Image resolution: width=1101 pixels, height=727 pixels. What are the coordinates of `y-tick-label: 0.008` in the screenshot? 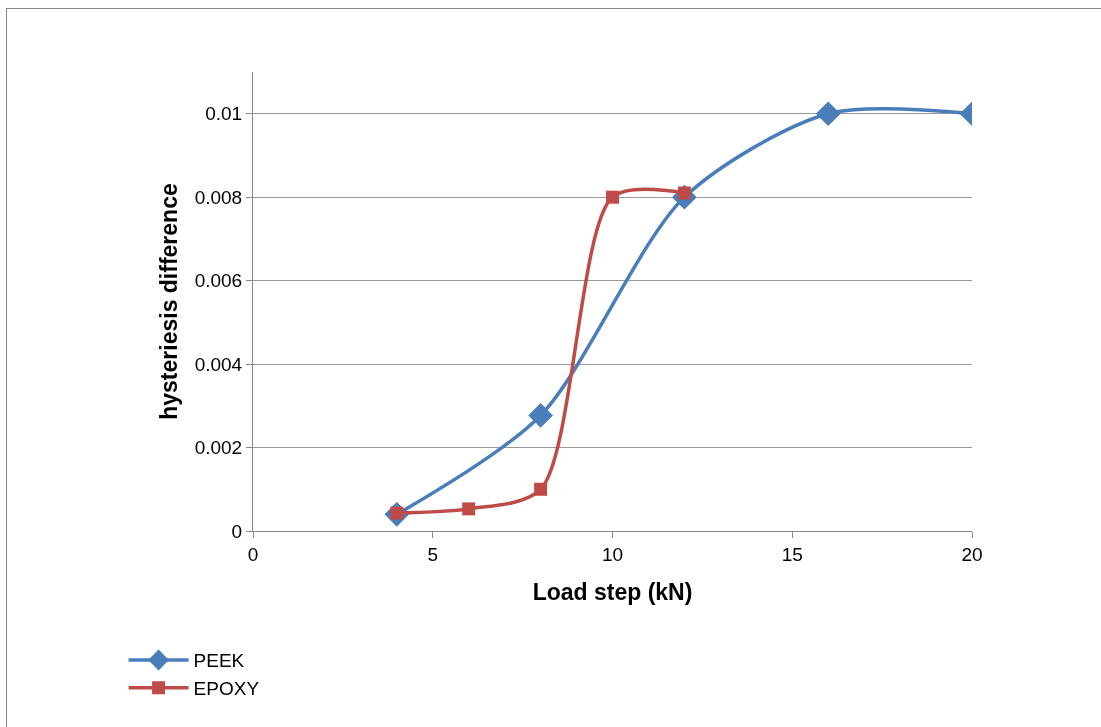 It's located at (218, 197).